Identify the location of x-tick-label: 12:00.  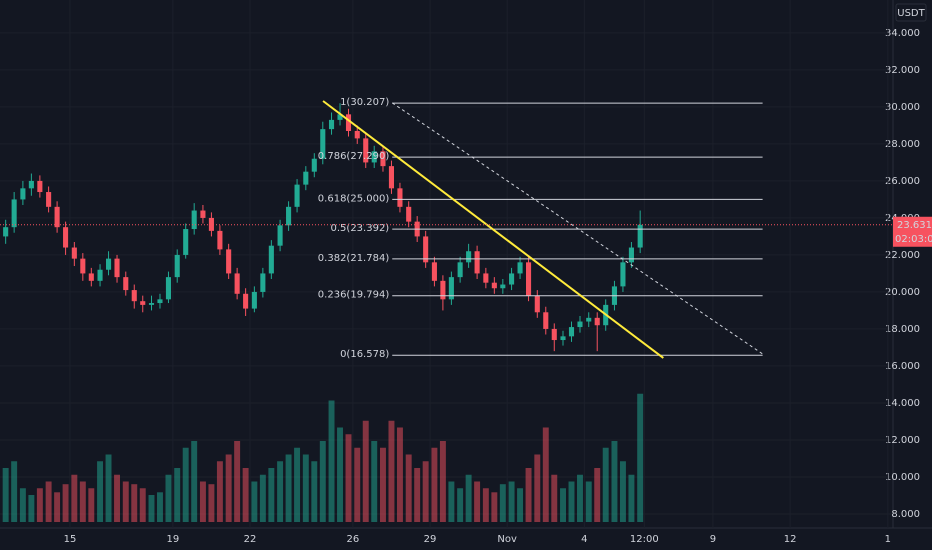
(644, 539).